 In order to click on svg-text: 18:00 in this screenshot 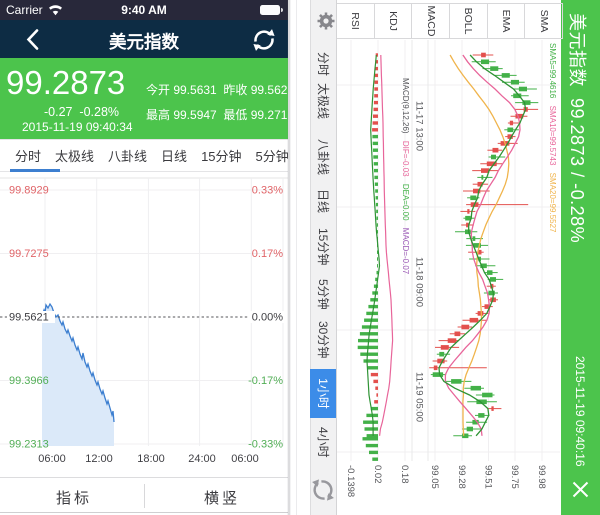, I will do `click(151, 459)`.